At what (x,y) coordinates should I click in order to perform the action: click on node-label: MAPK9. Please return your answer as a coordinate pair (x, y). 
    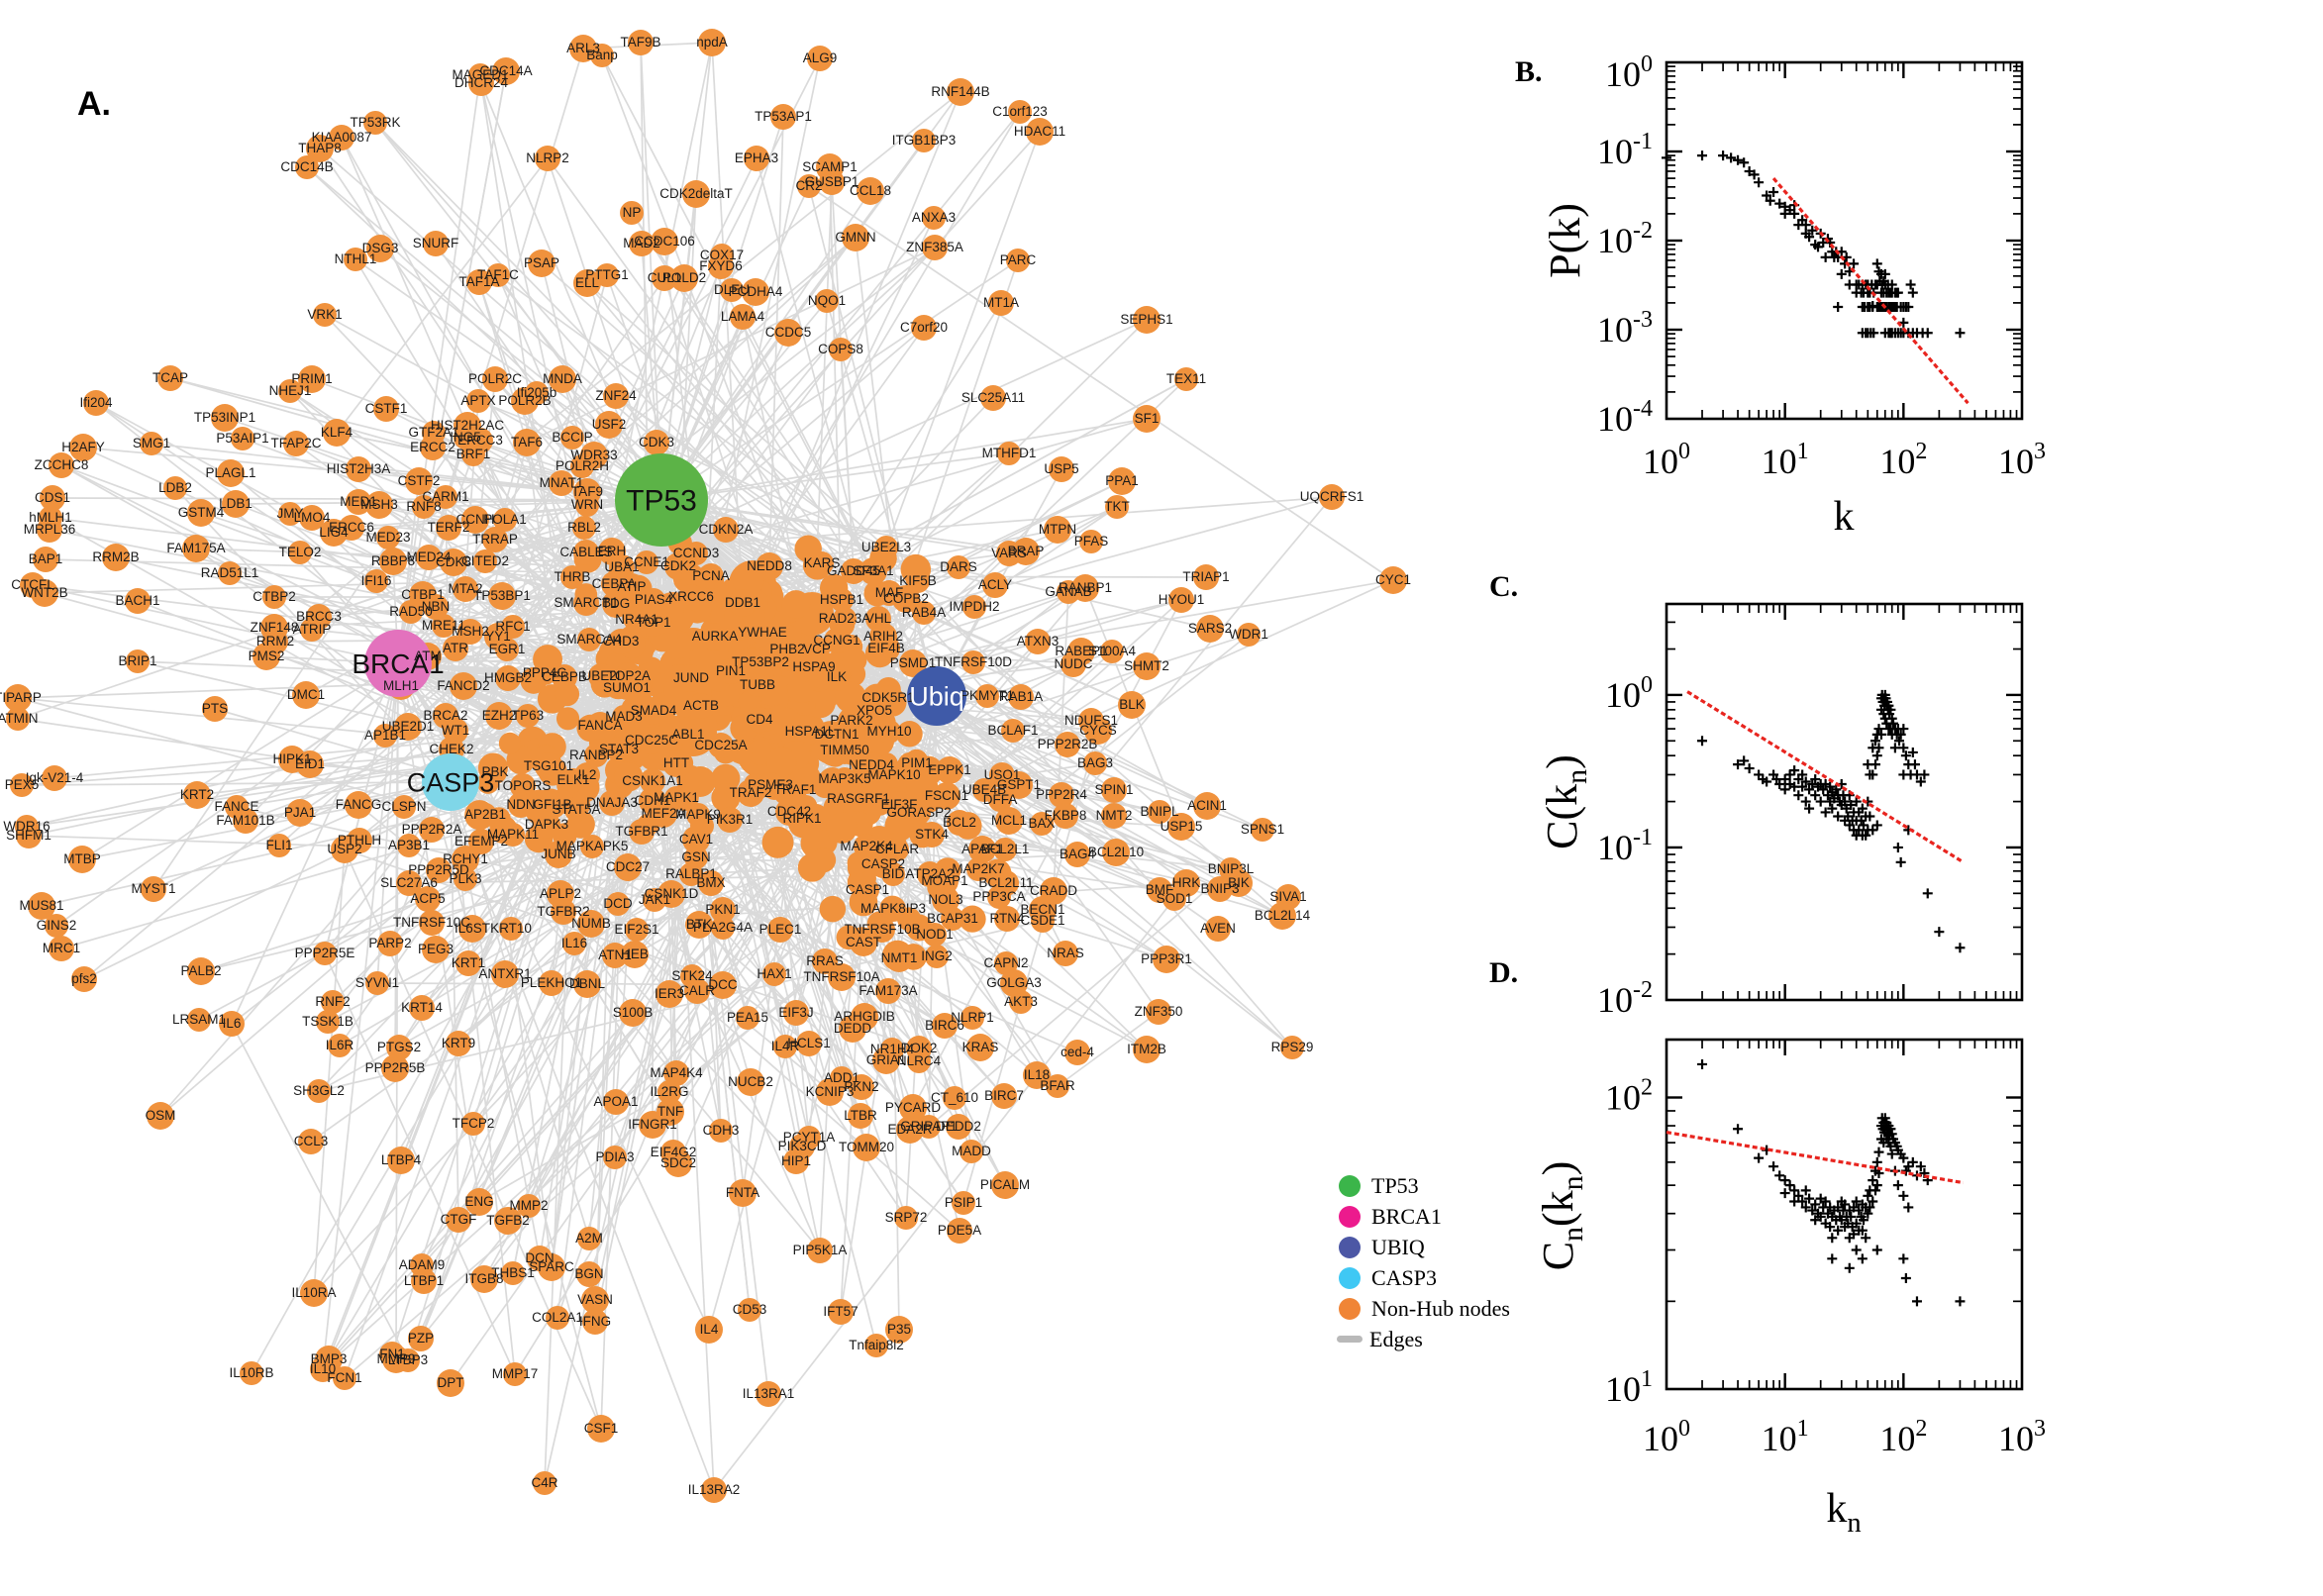
    Looking at the image, I should click on (698, 814).